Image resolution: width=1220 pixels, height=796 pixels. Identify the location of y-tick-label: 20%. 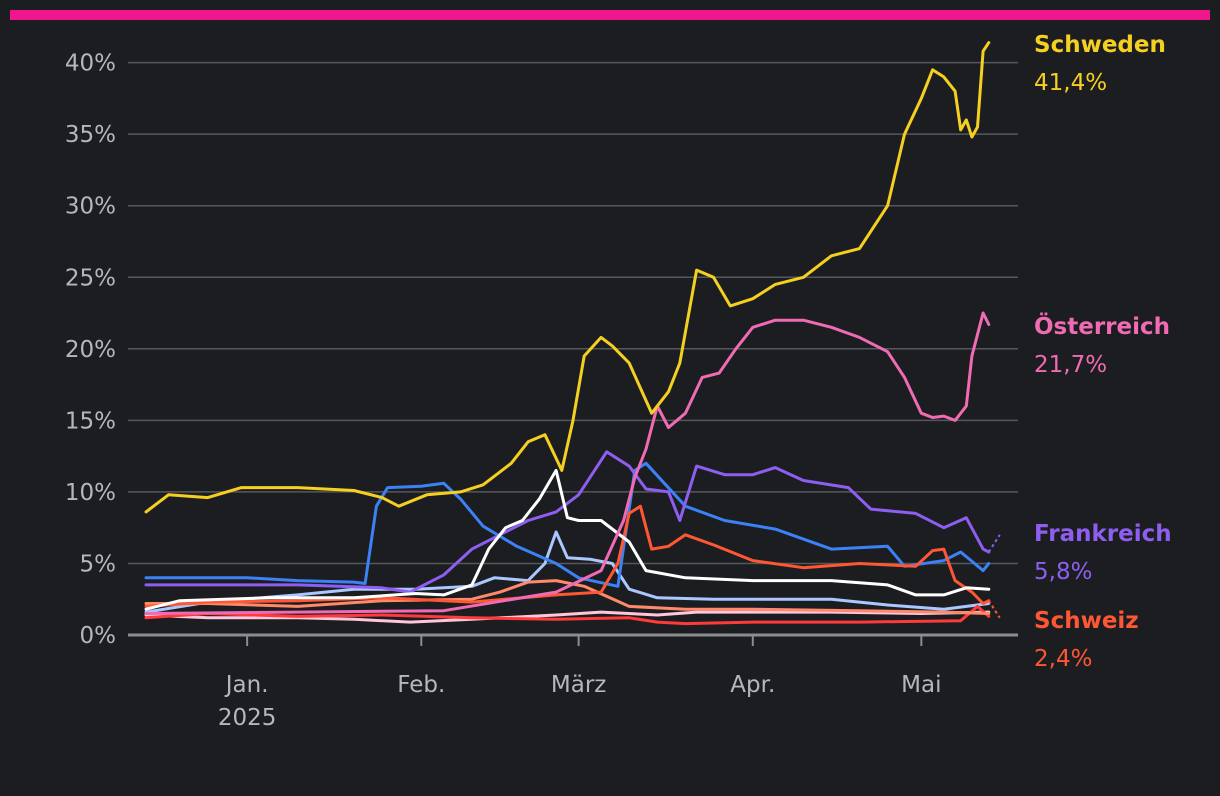
(90, 350).